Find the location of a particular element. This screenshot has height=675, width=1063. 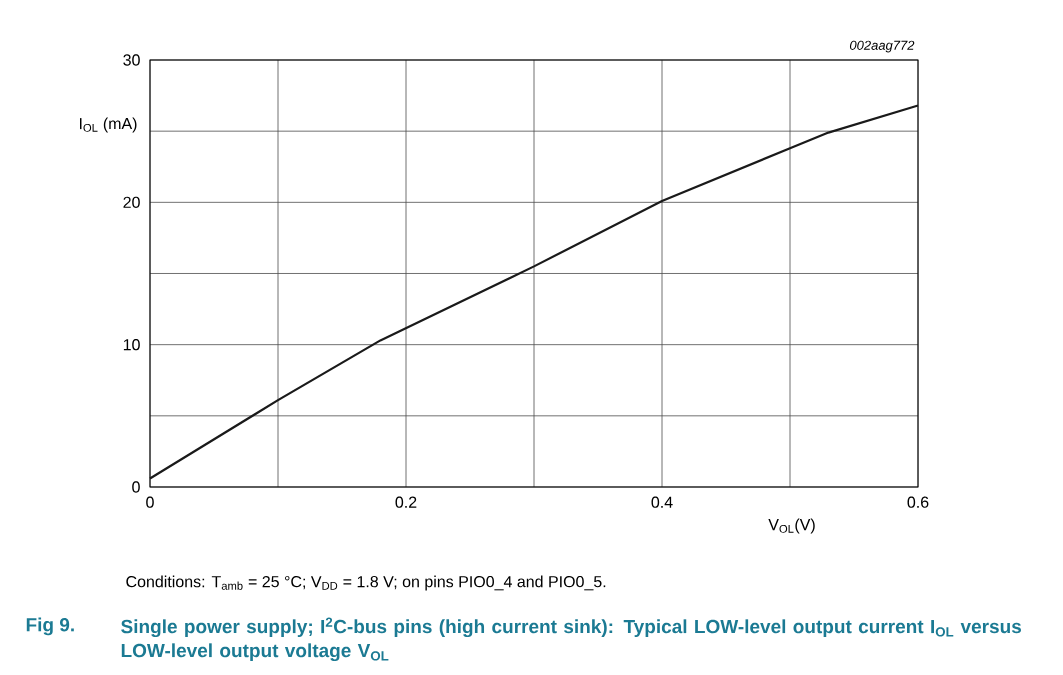

y-tick-label: 20 is located at coordinates (131, 202).